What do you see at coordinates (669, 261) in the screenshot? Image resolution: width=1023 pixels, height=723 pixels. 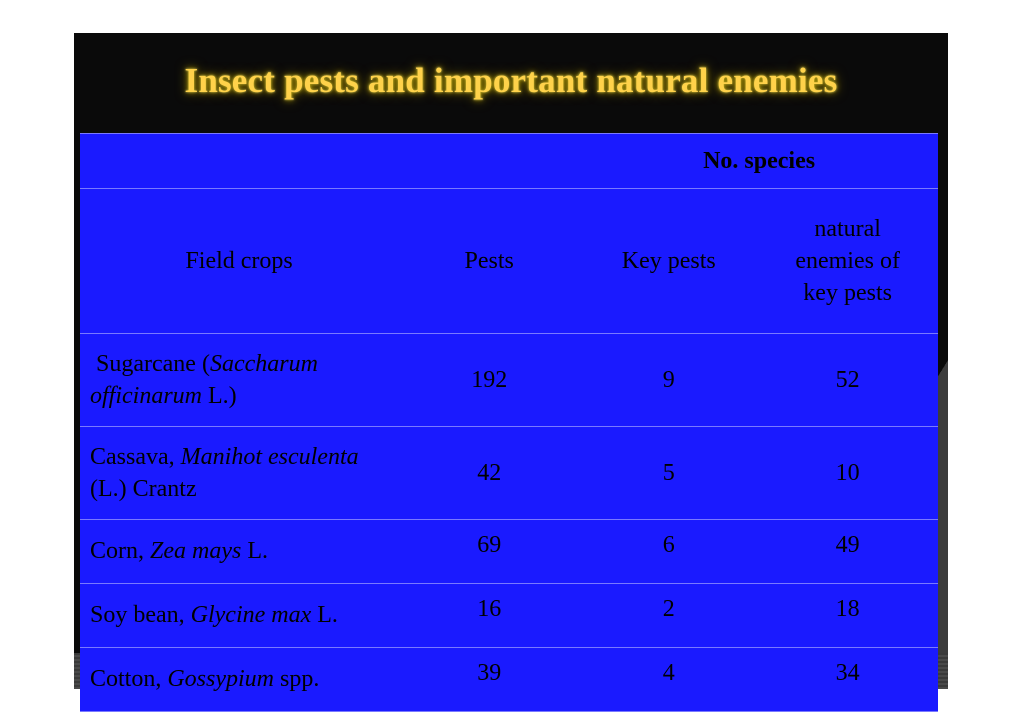 I see `header-key-pests: Key pests` at bounding box center [669, 261].